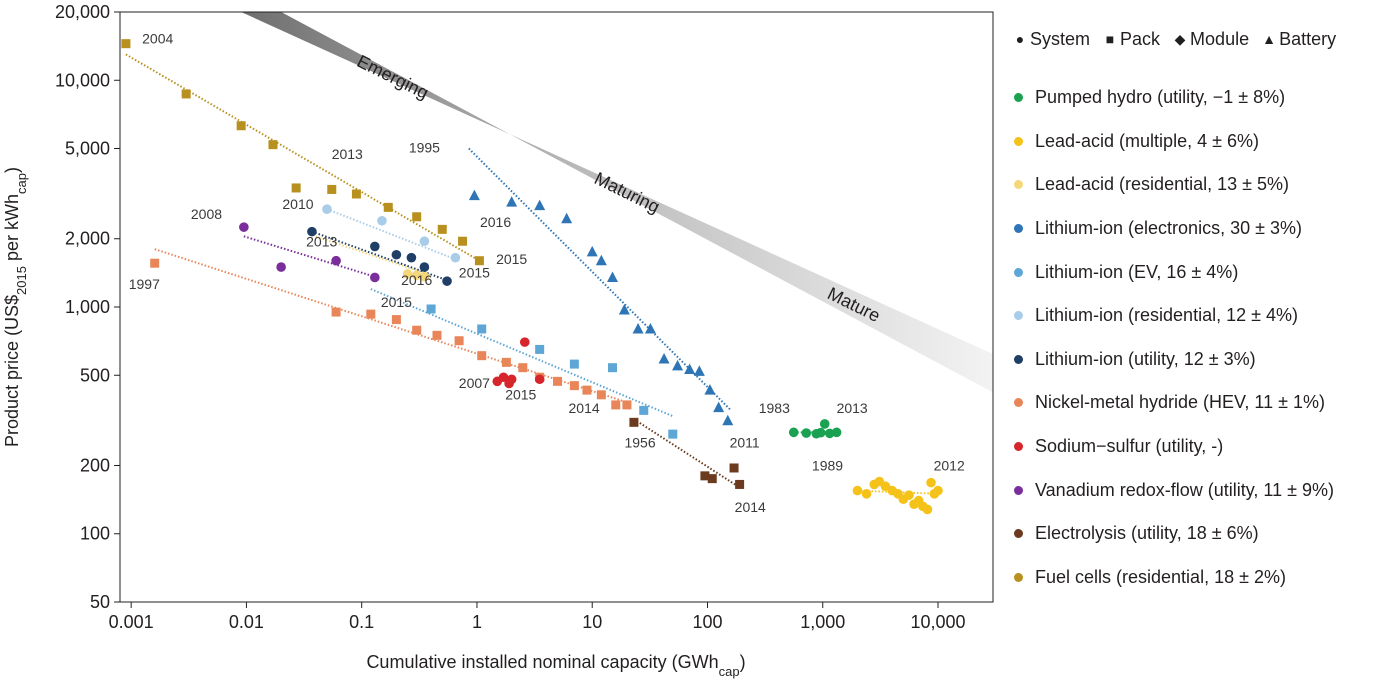  I want to click on x-tick-label: 10,000, so click(937, 622).